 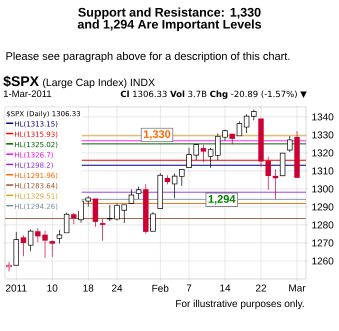 What do you see at coordinates (52, 288) in the screenshot?
I see `x-tick-label: 10` at bounding box center [52, 288].